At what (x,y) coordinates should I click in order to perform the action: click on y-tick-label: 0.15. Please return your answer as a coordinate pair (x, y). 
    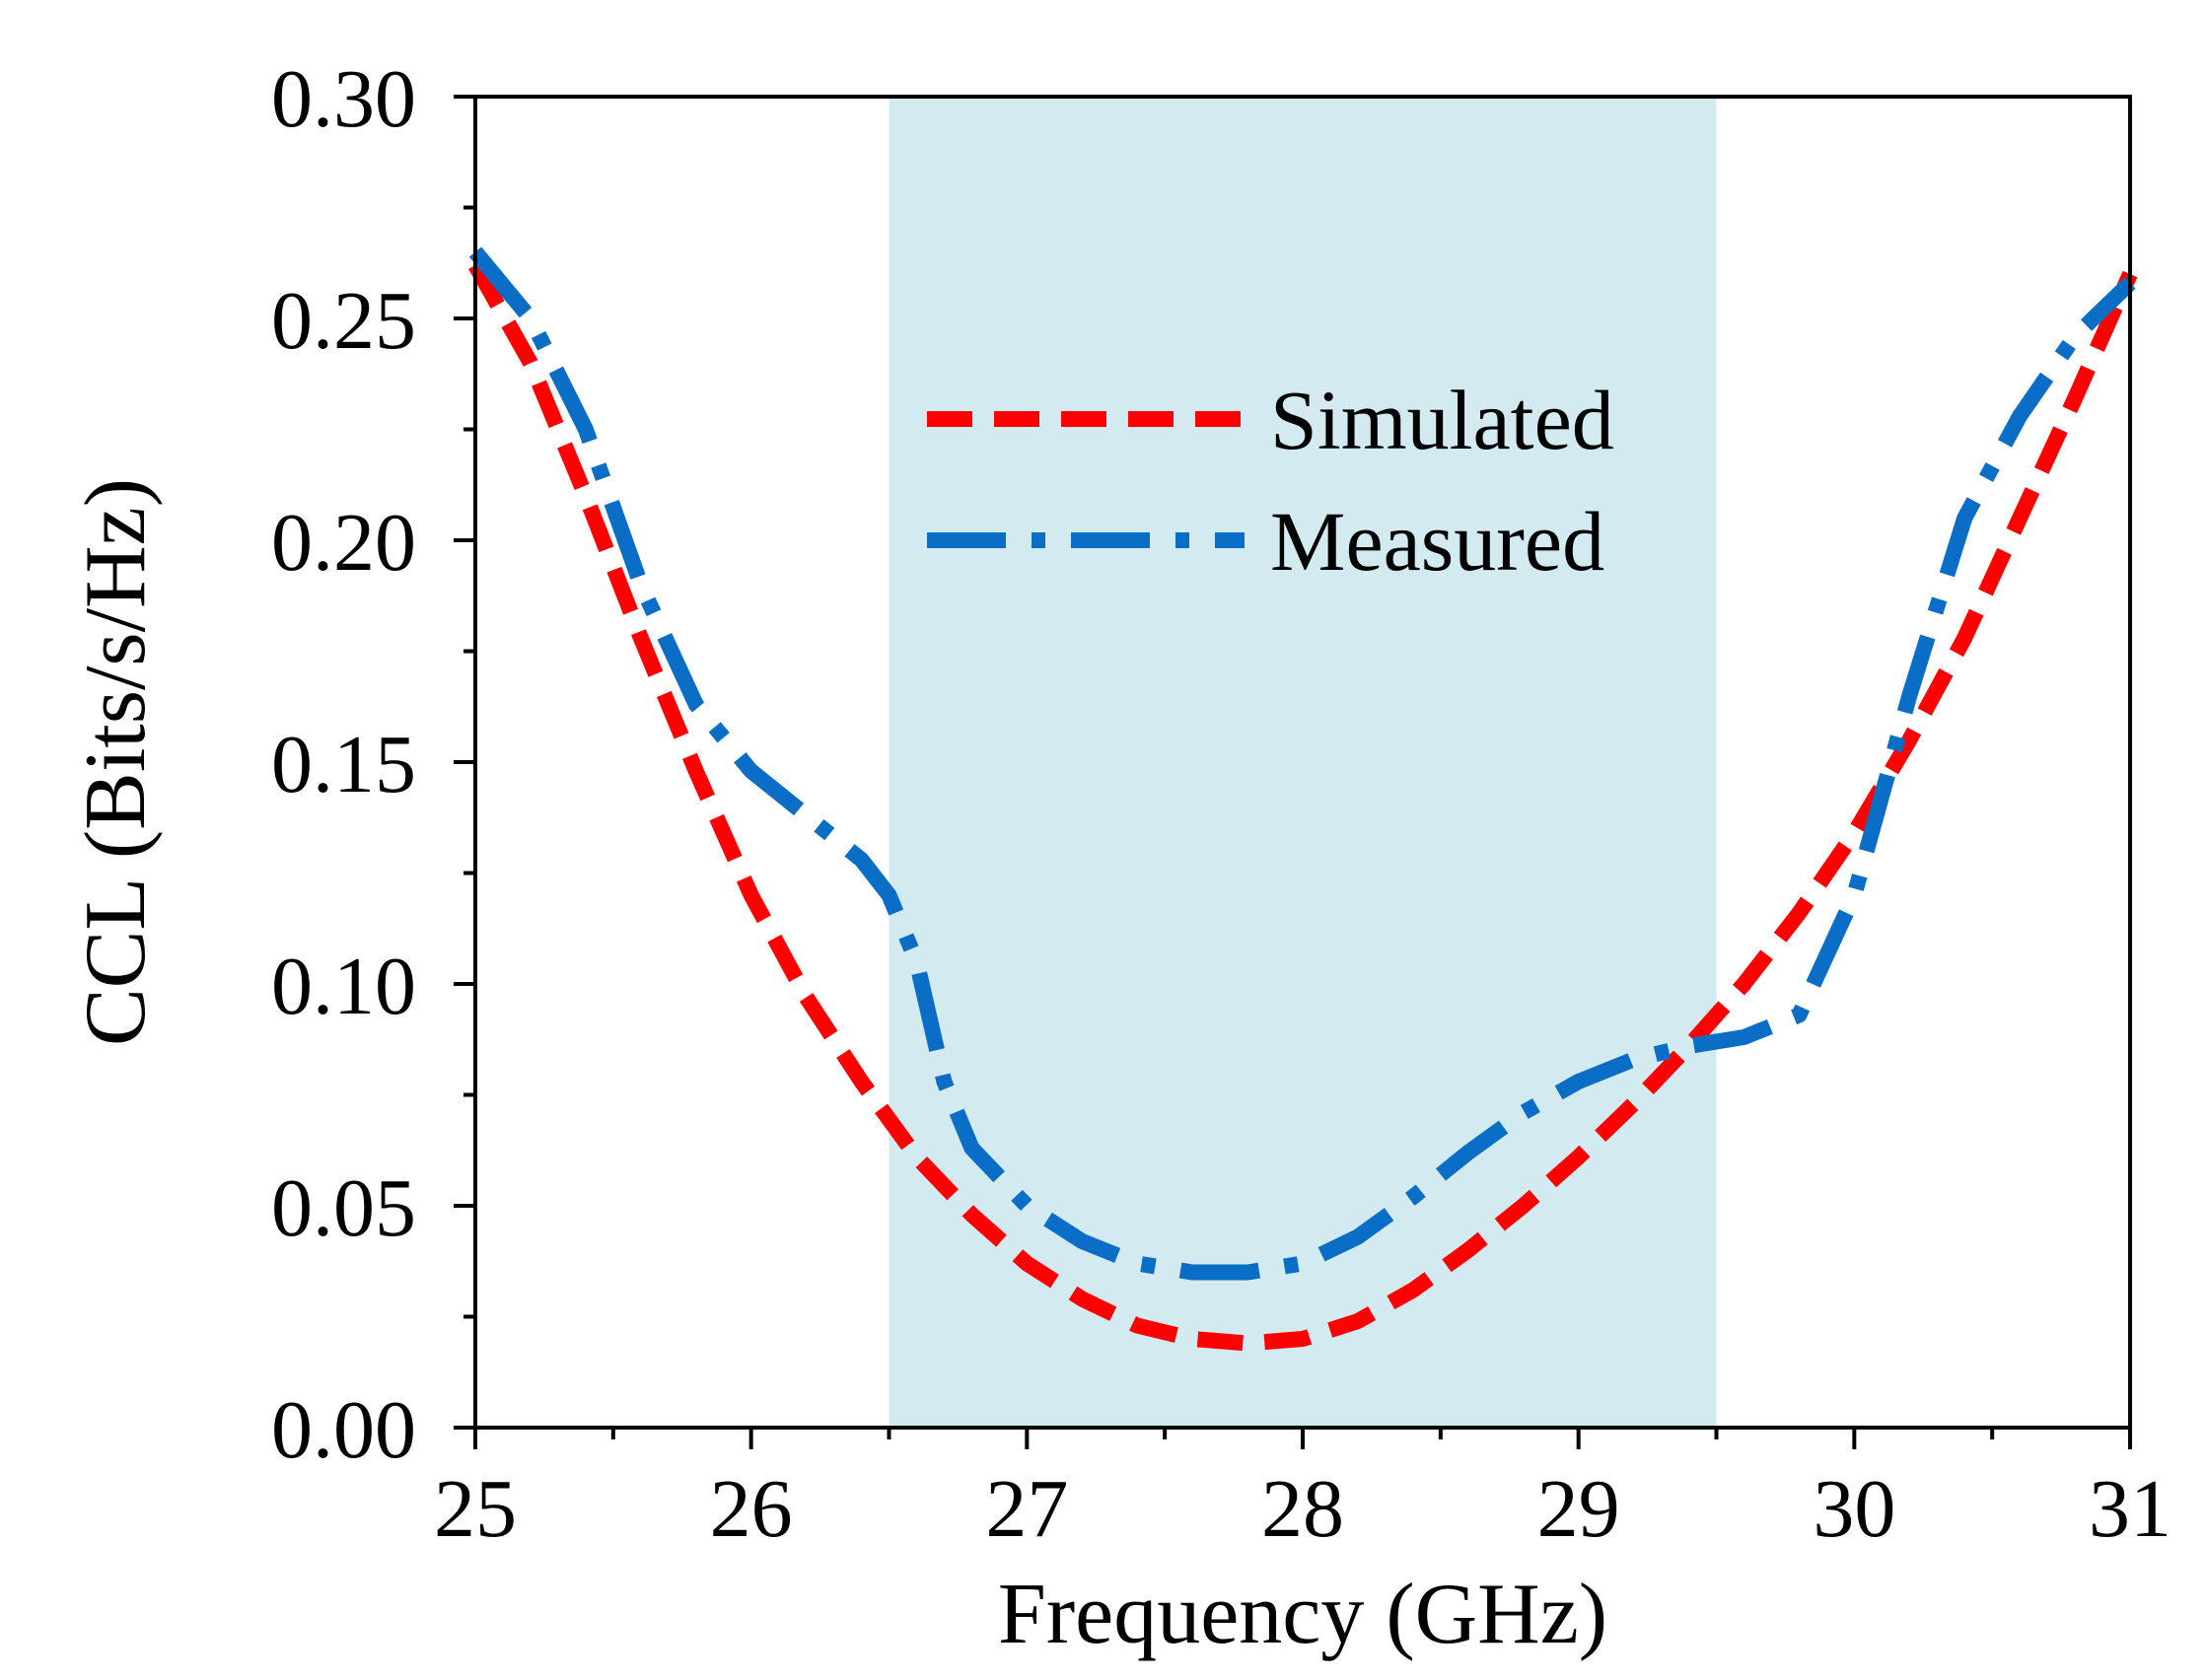
    Looking at the image, I should click on (344, 764).